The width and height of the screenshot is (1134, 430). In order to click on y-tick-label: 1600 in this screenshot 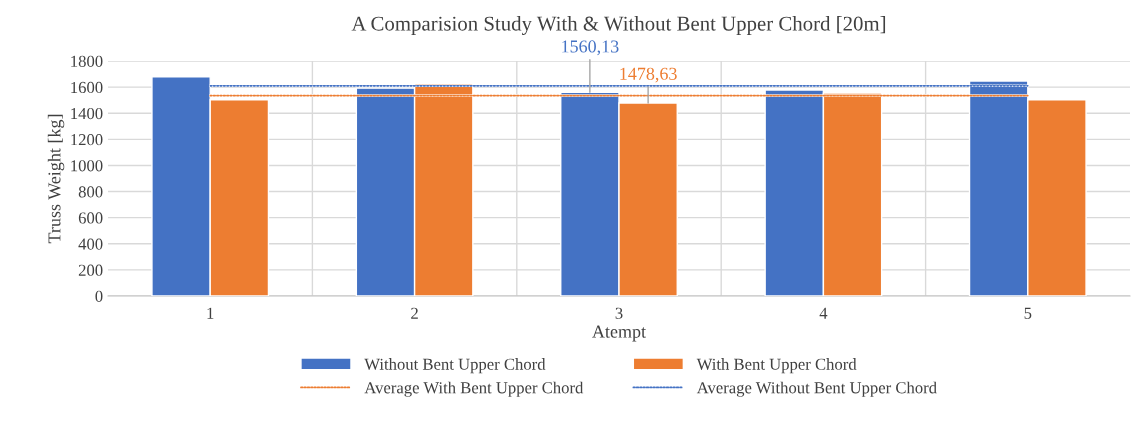, I will do `click(87, 87)`.